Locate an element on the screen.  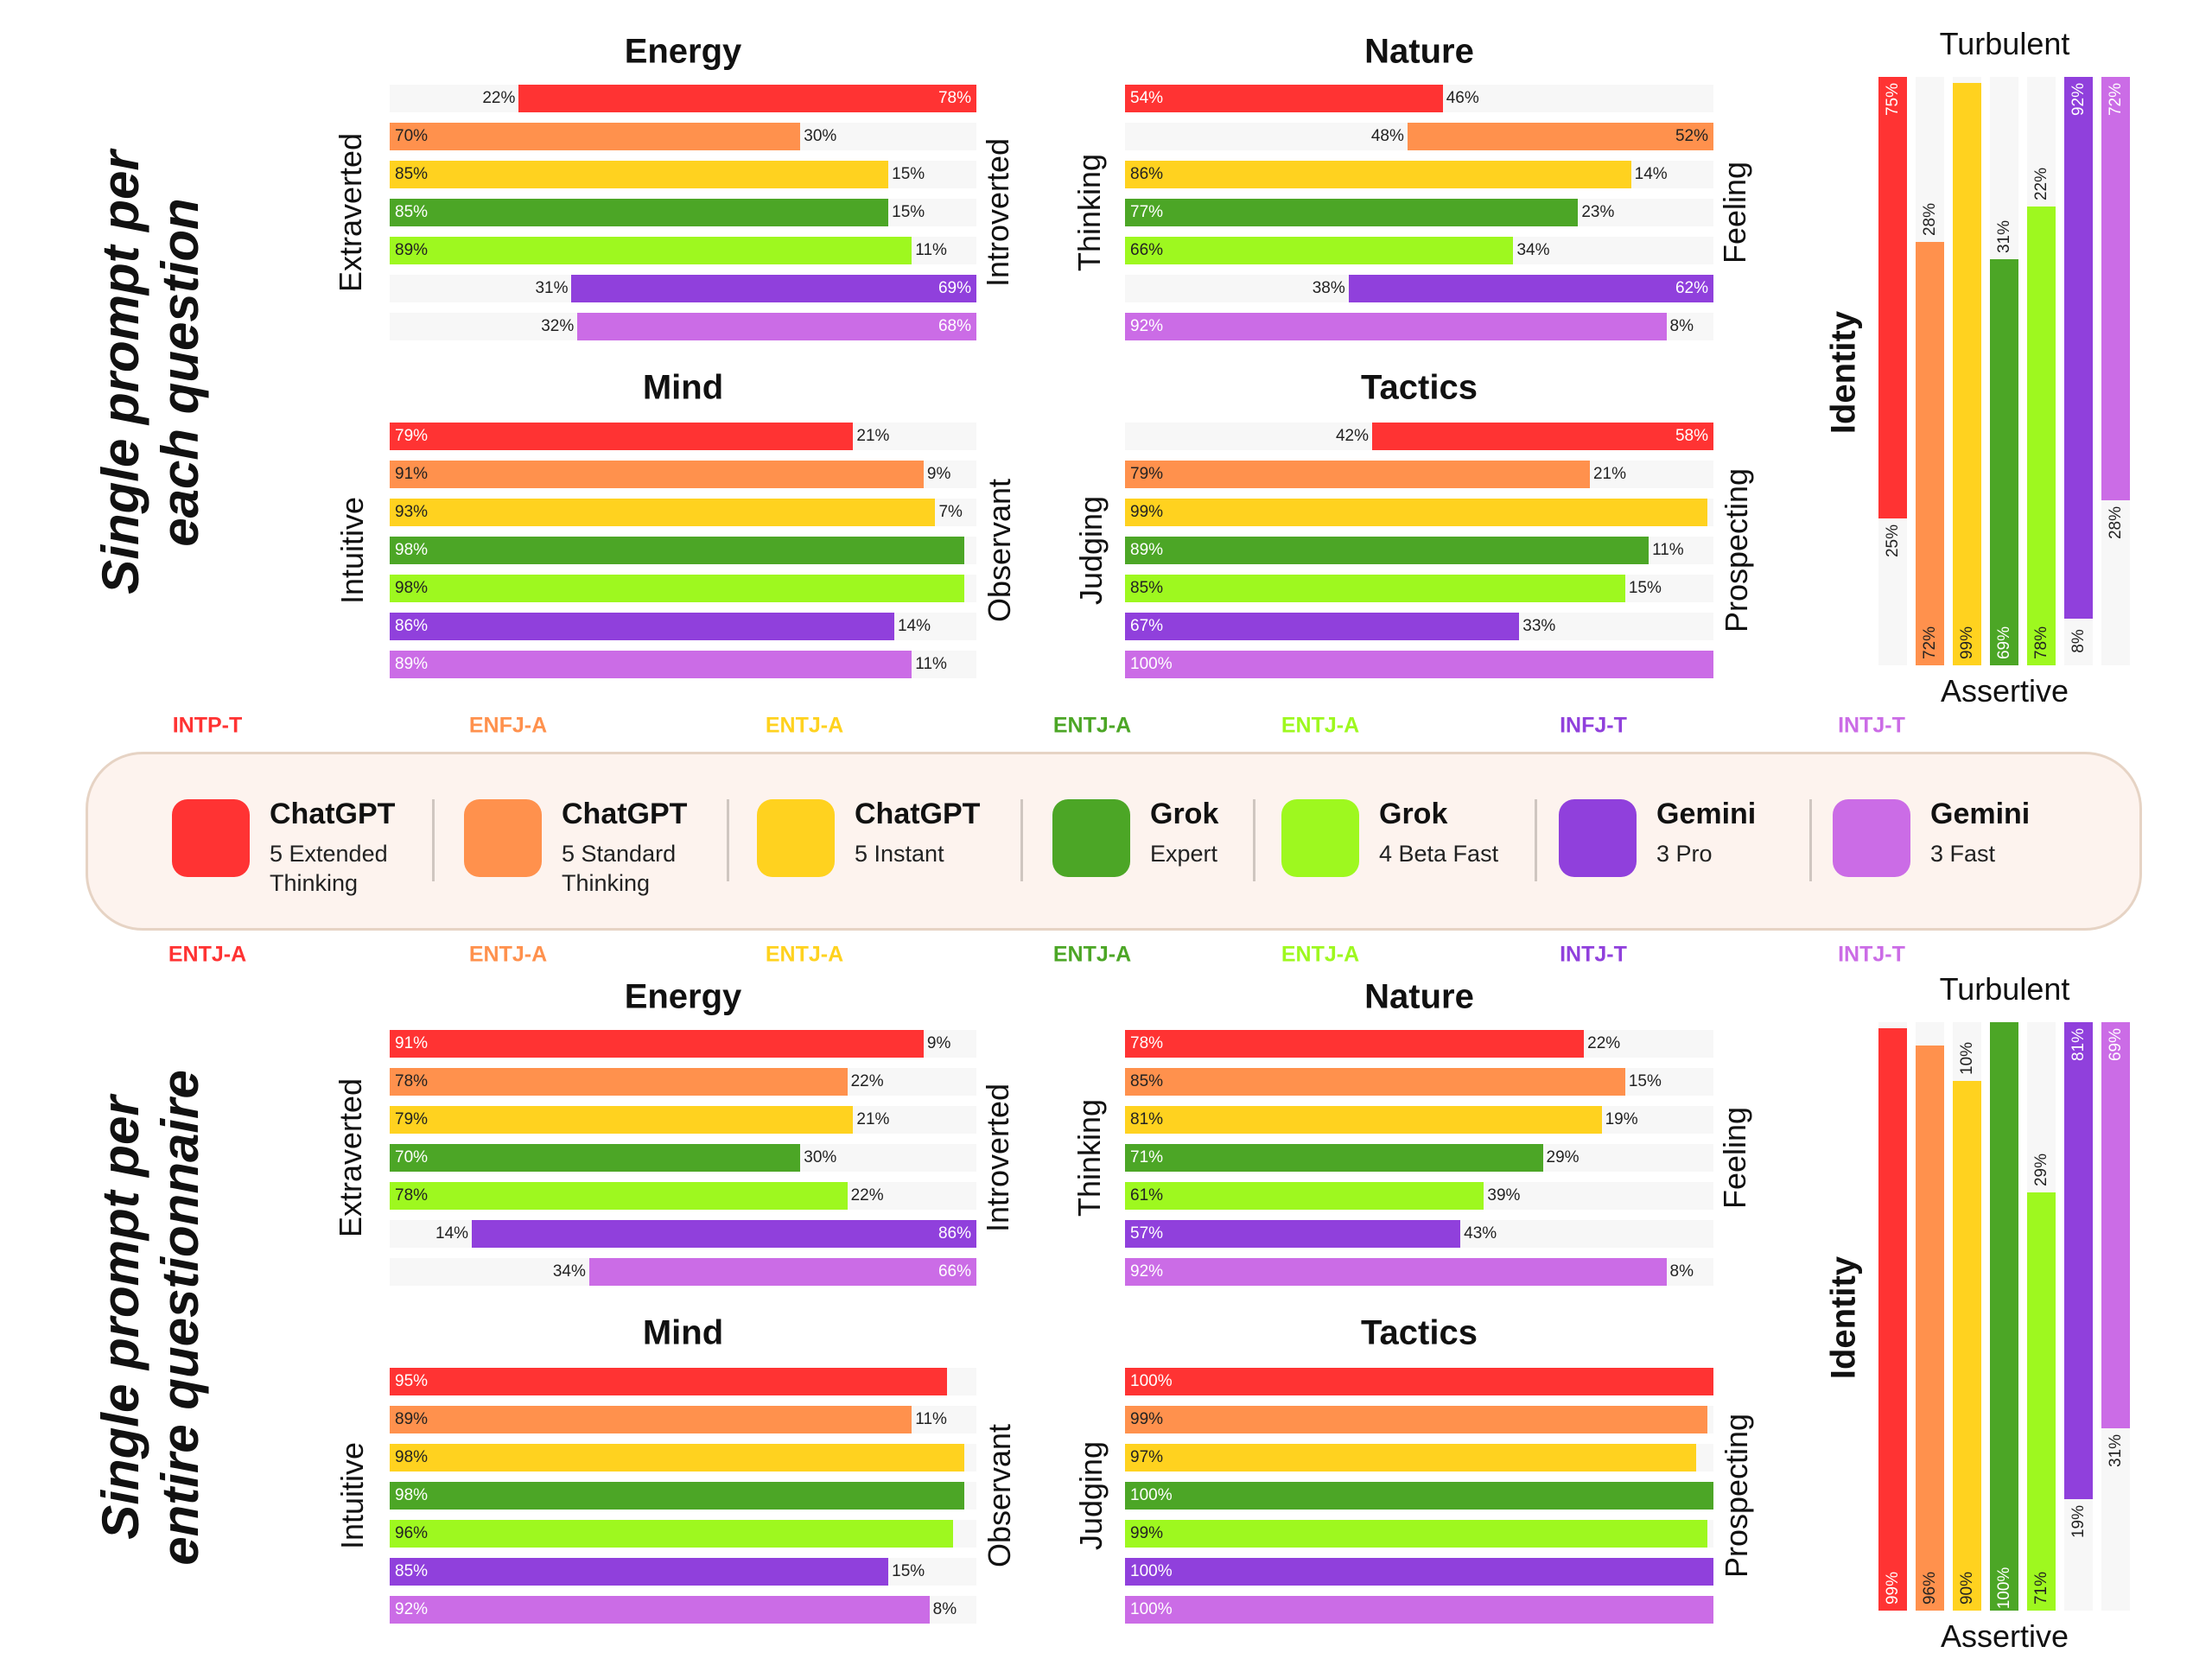
bar-value-label: 22% is located at coordinates (867, 1195).